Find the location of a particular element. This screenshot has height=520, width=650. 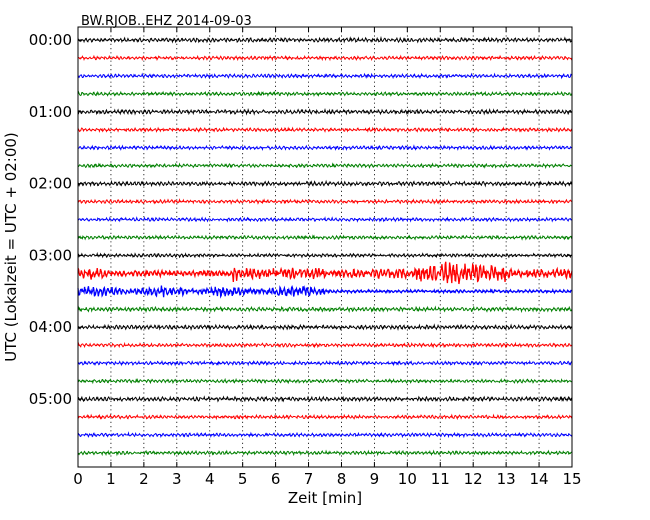

y-tick-label: 01:00 is located at coordinates (50, 112).